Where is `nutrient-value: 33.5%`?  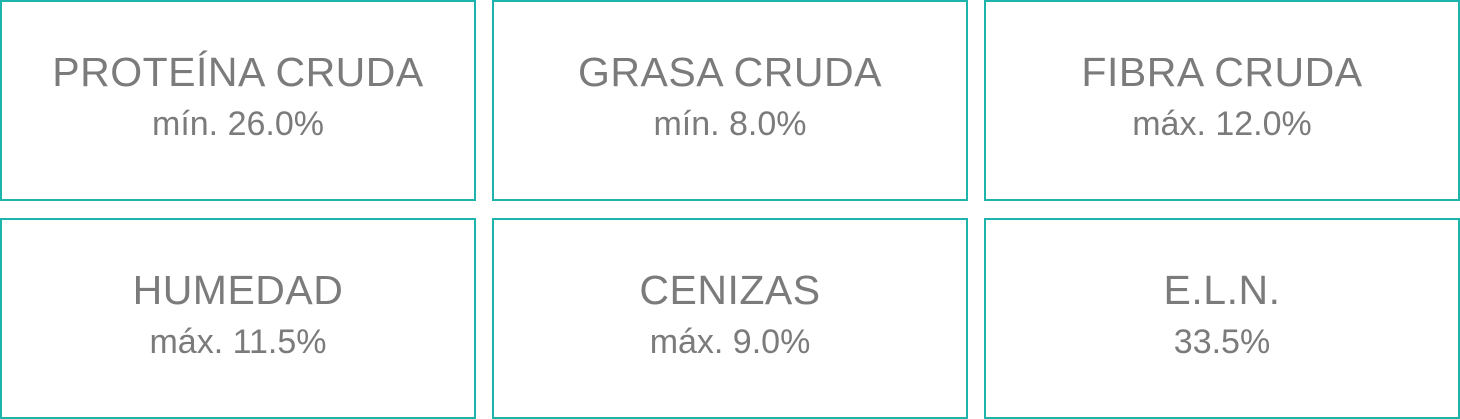 nutrient-value: 33.5% is located at coordinates (1222, 342).